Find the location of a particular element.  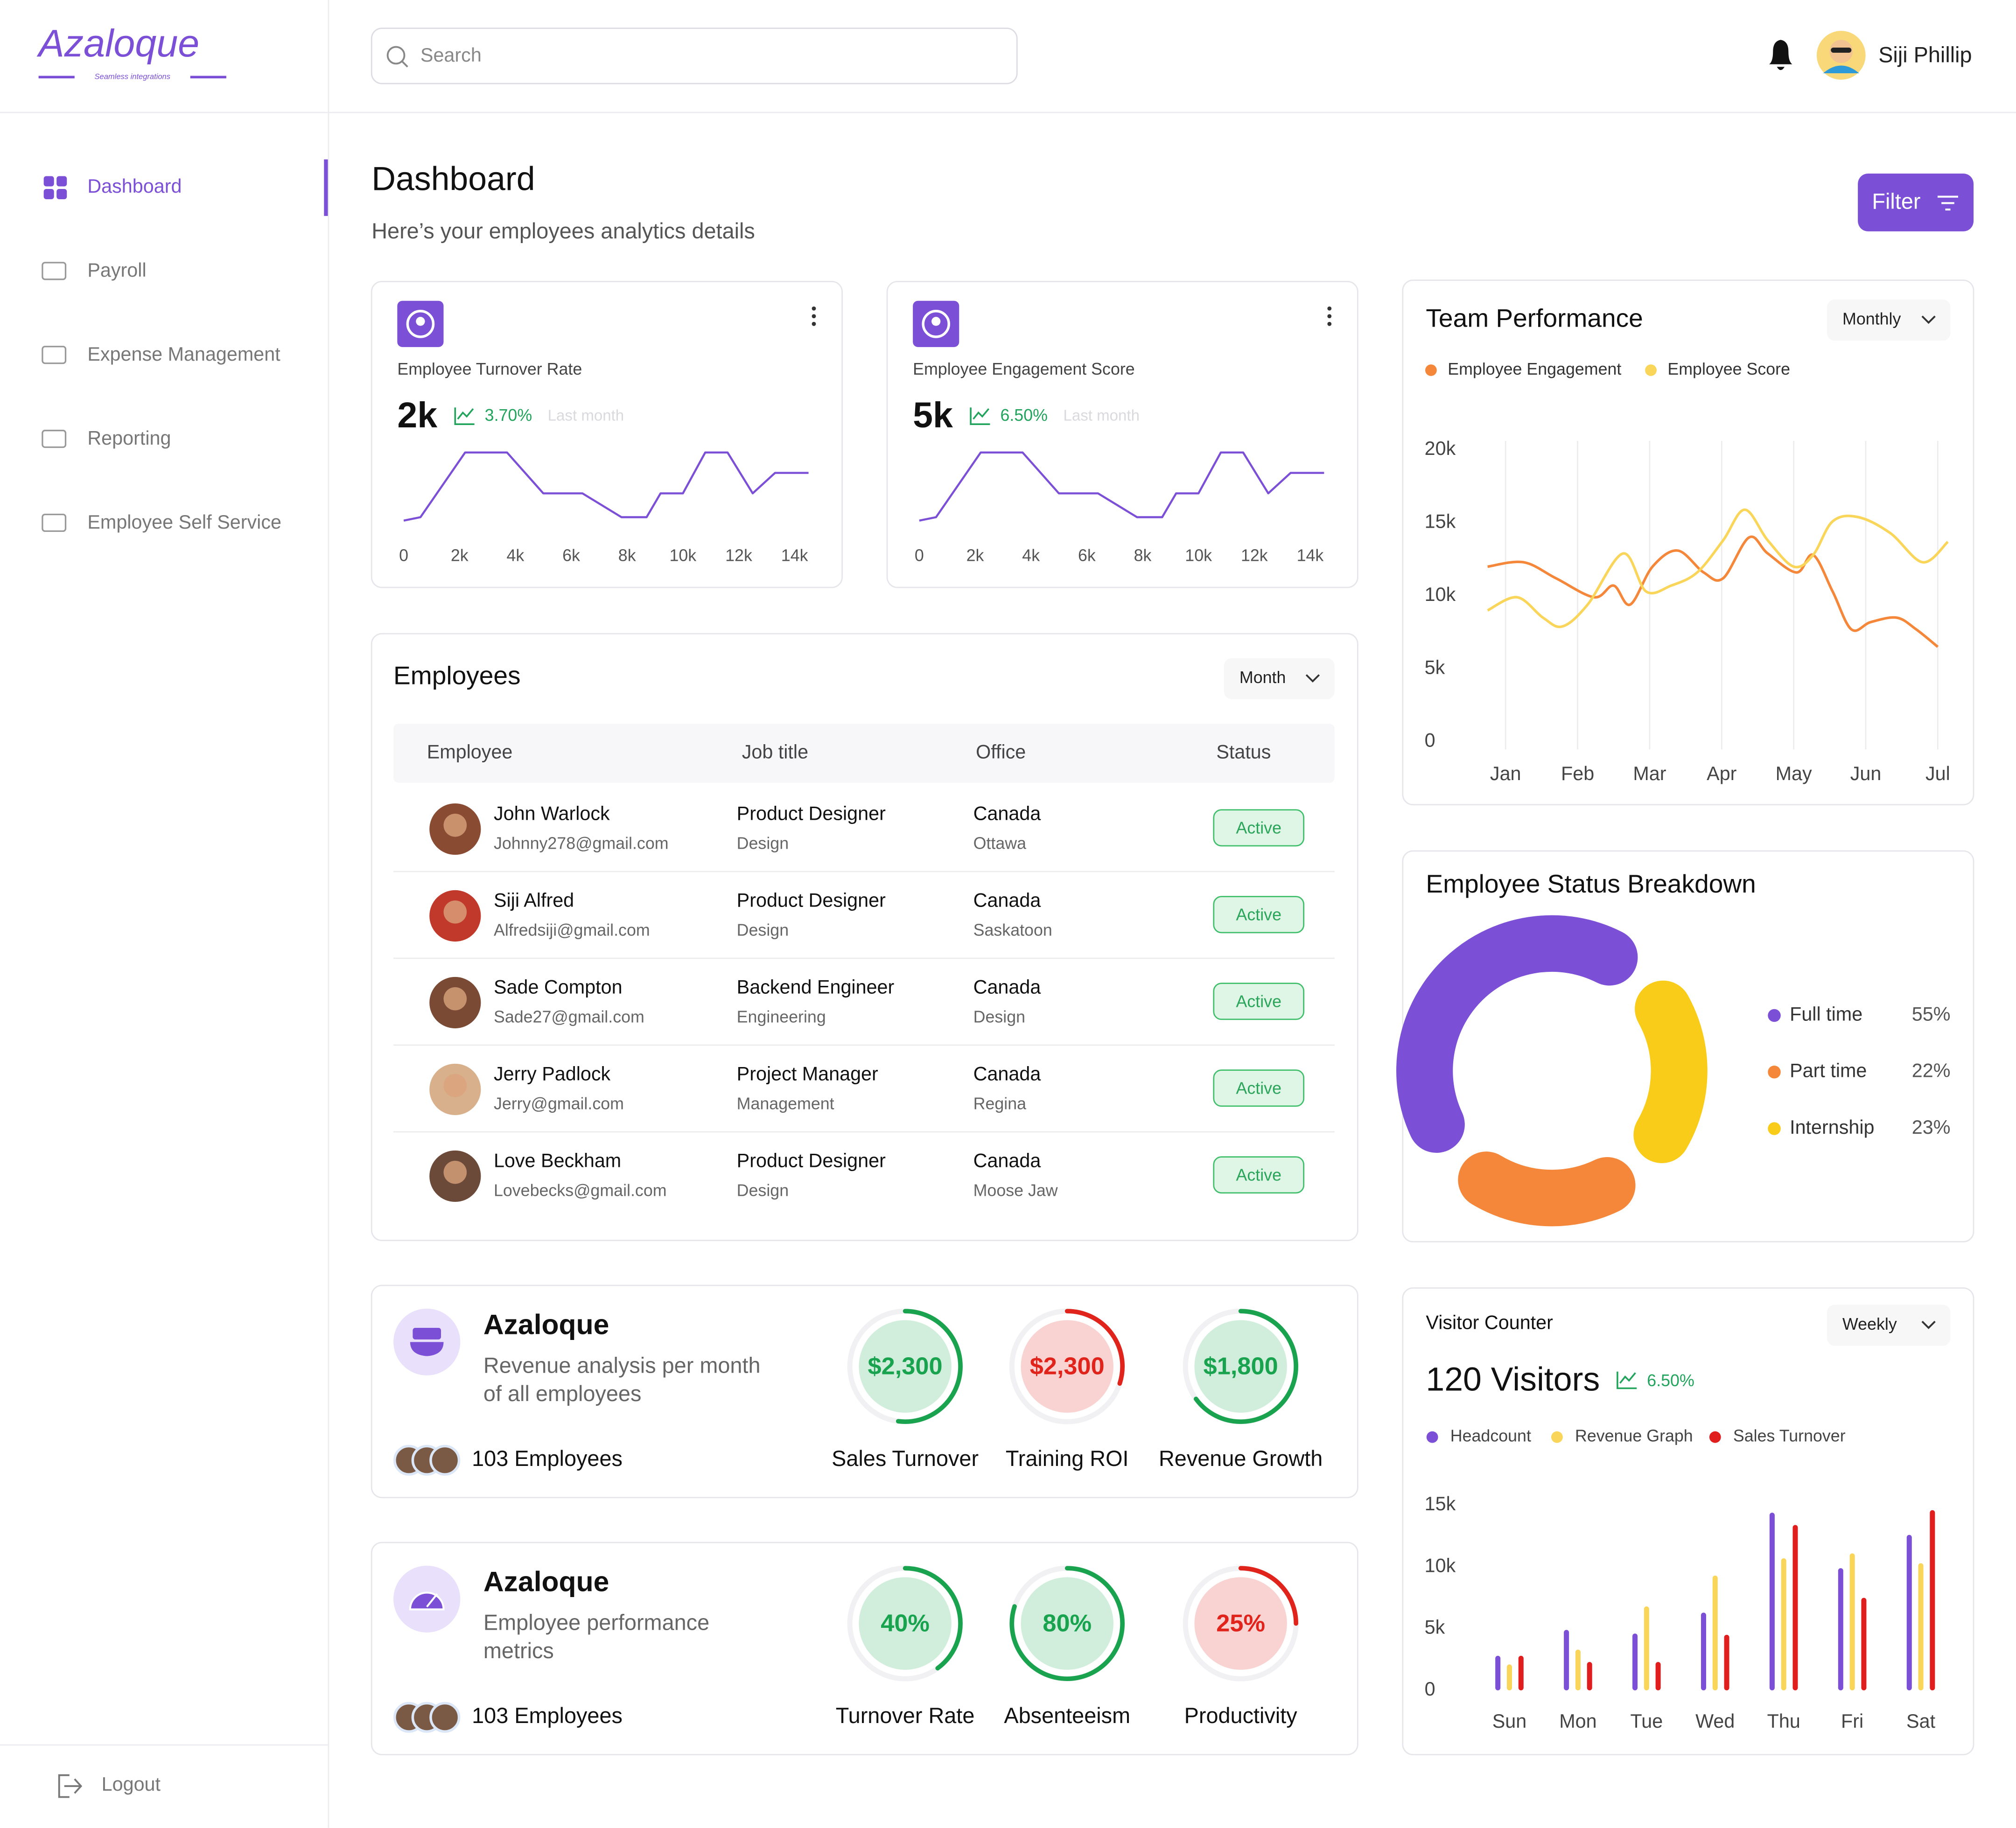

x-tick-label: Mon is located at coordinates (1577, 1721).